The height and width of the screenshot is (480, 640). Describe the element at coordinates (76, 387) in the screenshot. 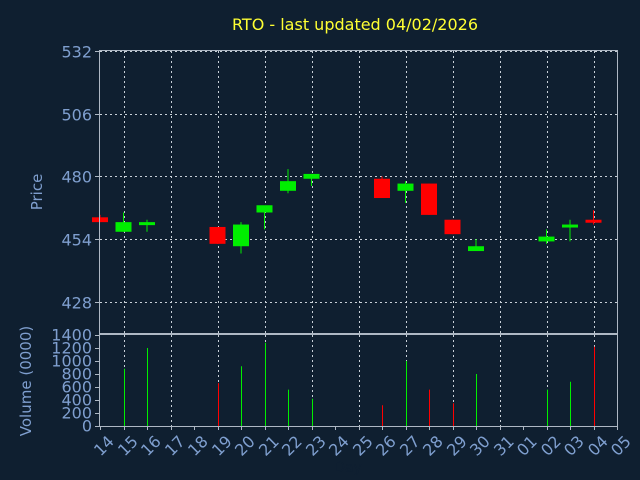

I see `volume-tick-label: 600` at that location.